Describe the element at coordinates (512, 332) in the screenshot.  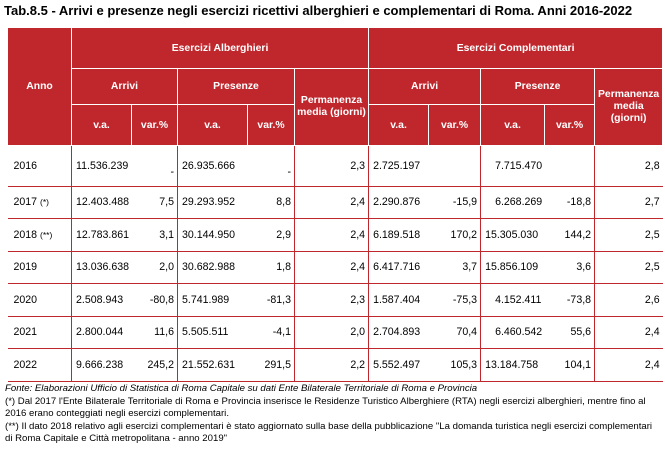
I see `comp-presenze-va: 6.460.542` at that location.